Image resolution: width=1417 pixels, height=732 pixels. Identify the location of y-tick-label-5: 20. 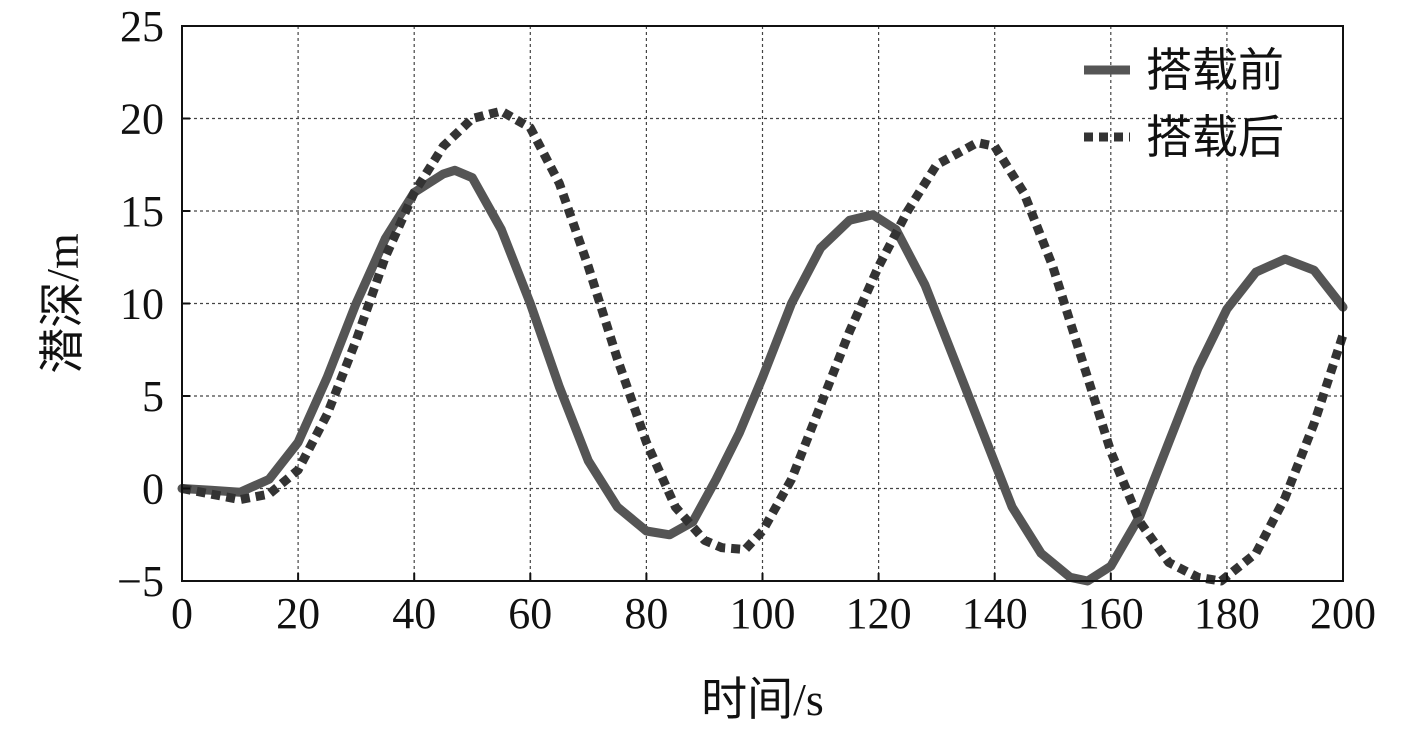
(142, 119).